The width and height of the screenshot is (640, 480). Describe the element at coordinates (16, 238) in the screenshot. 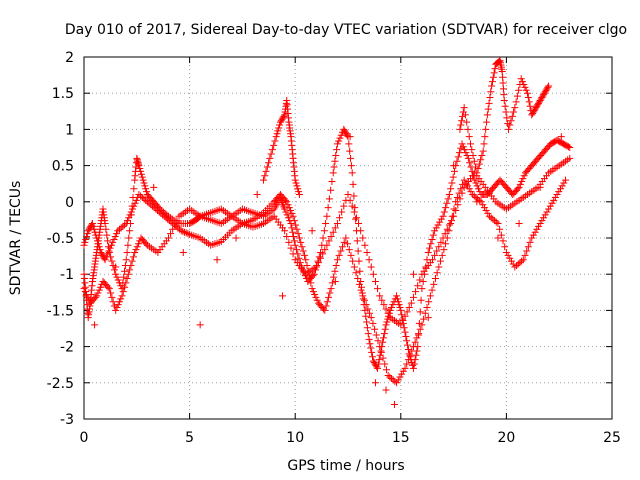

I see `y-axis-label: SDTVAR / TECUs` at that location.